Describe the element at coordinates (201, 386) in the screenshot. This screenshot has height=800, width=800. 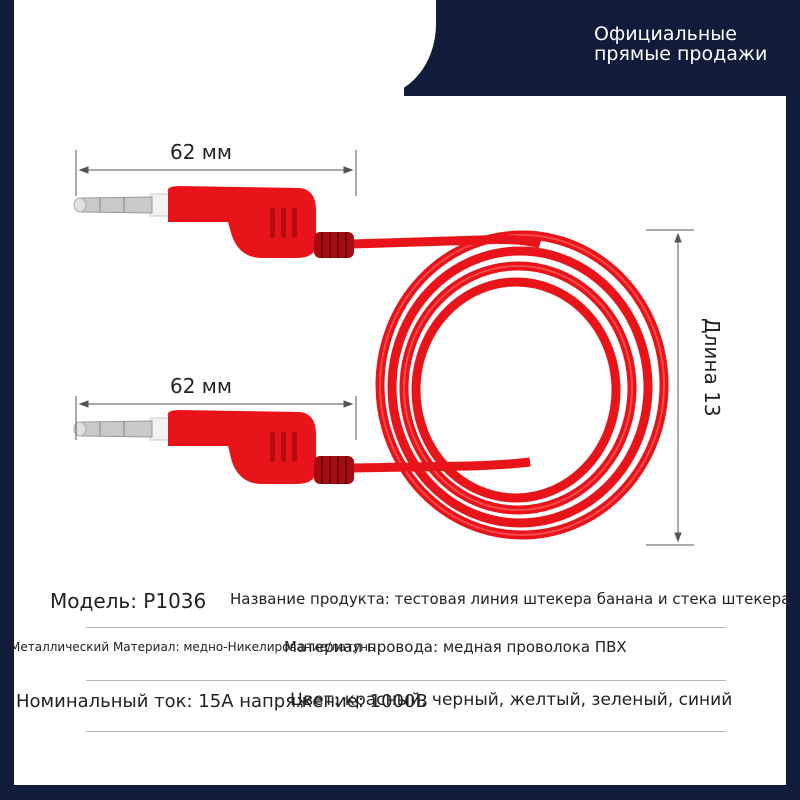
I see `bottom-plug-length-label: 62 мм` at that location.